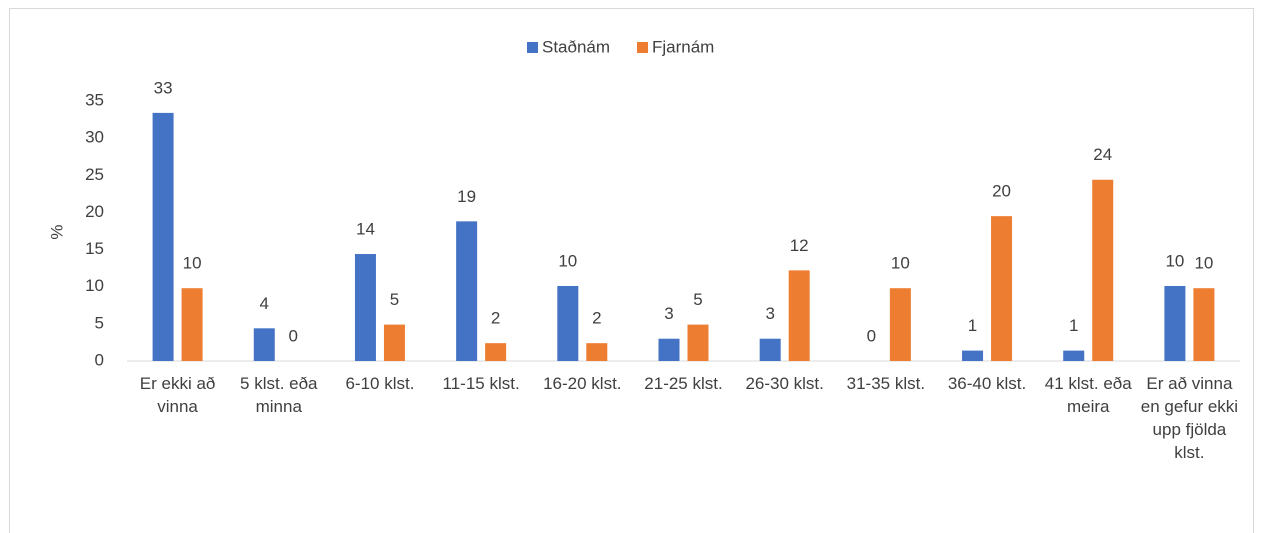  I want to click on data-label: 12, so click(799, 245).